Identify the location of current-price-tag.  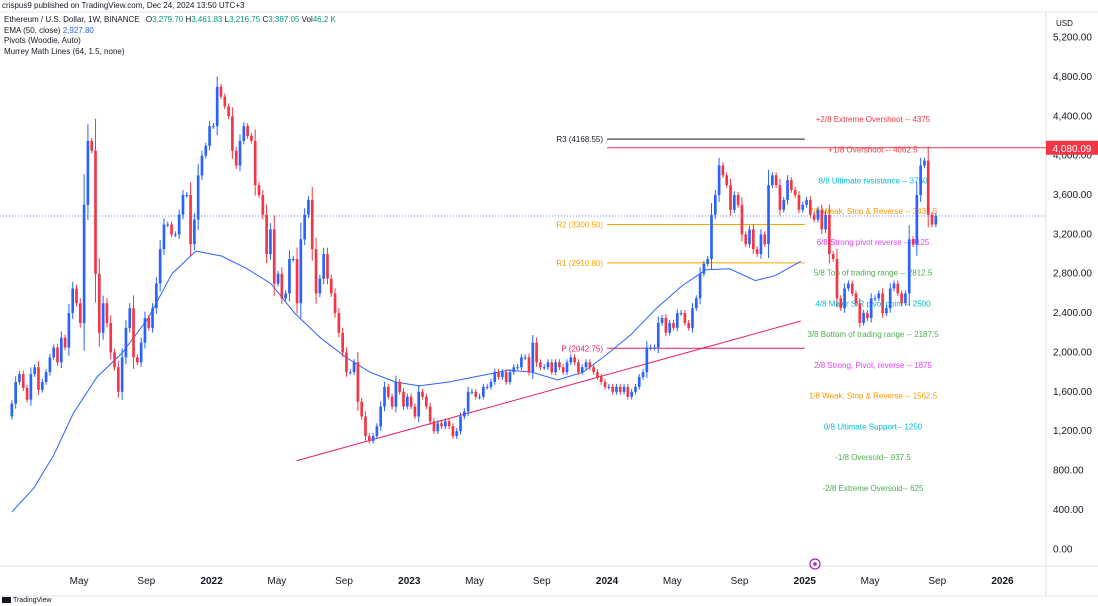
(1072, 147).